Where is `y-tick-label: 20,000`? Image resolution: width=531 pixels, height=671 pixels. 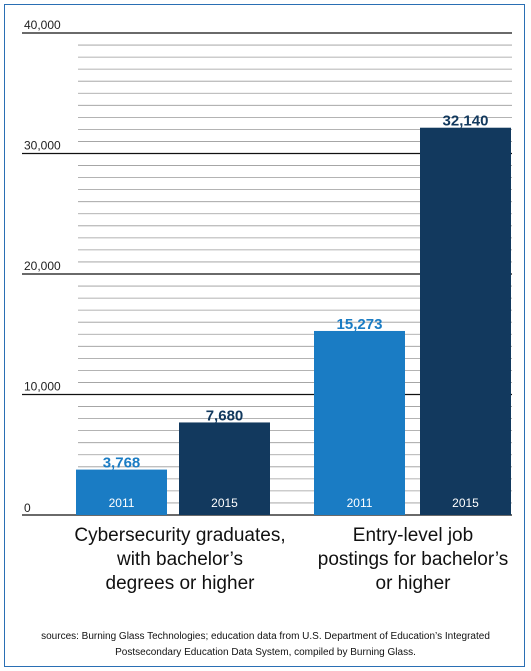 y-tick-label: 20,000 is located at coordinates (42, 266).